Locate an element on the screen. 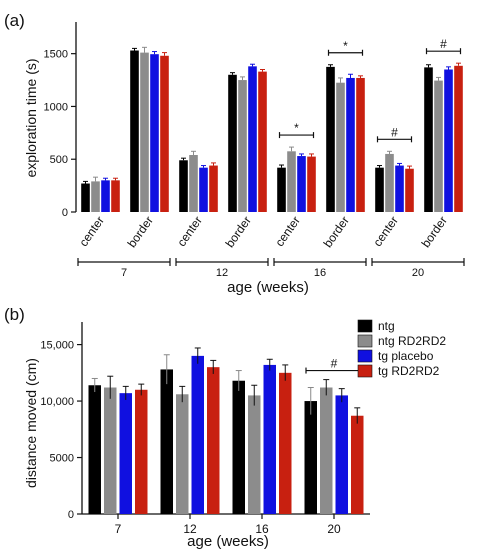 This screenshot has height=550, width=480. panel-a-y-axis-label: exploration time (s) is located at coordinates (31, 117).